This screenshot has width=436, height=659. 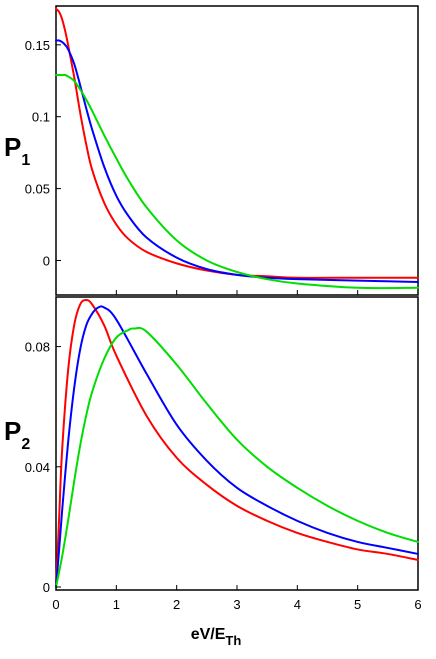 What do you see at coordinates (55, 604) in the screenshot?
I see `x-tick-label: 0` at bounding box center [55, 604].